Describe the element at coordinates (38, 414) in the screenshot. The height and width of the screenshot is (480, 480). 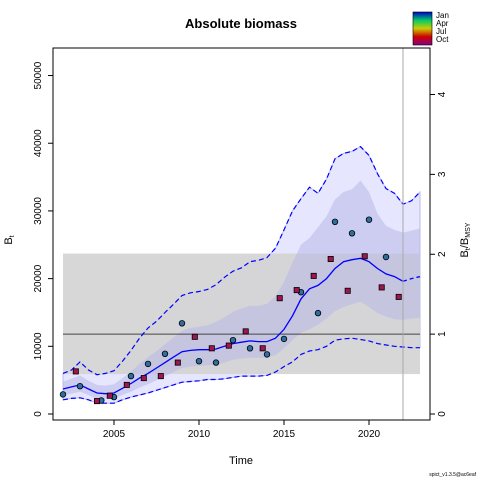
I see `y-tick-label: 0` at that location.